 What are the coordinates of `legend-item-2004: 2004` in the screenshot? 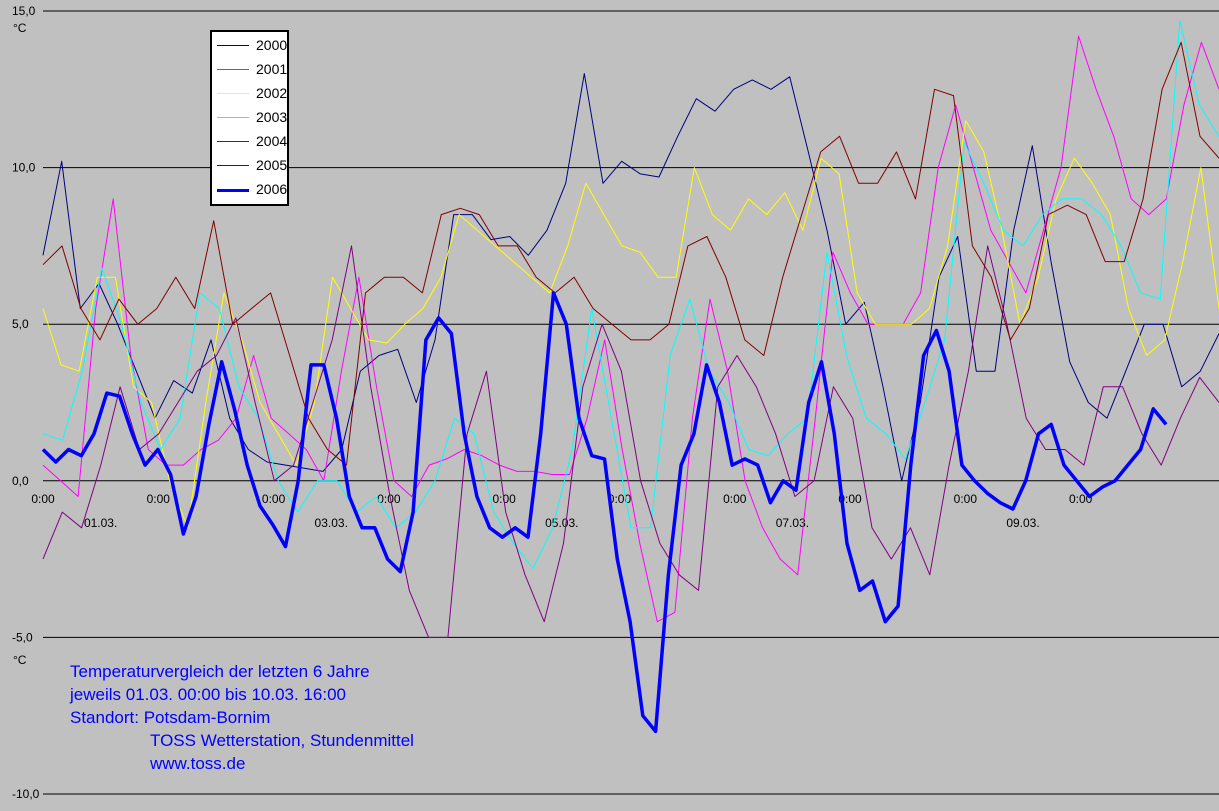 It's located at (249, 142).